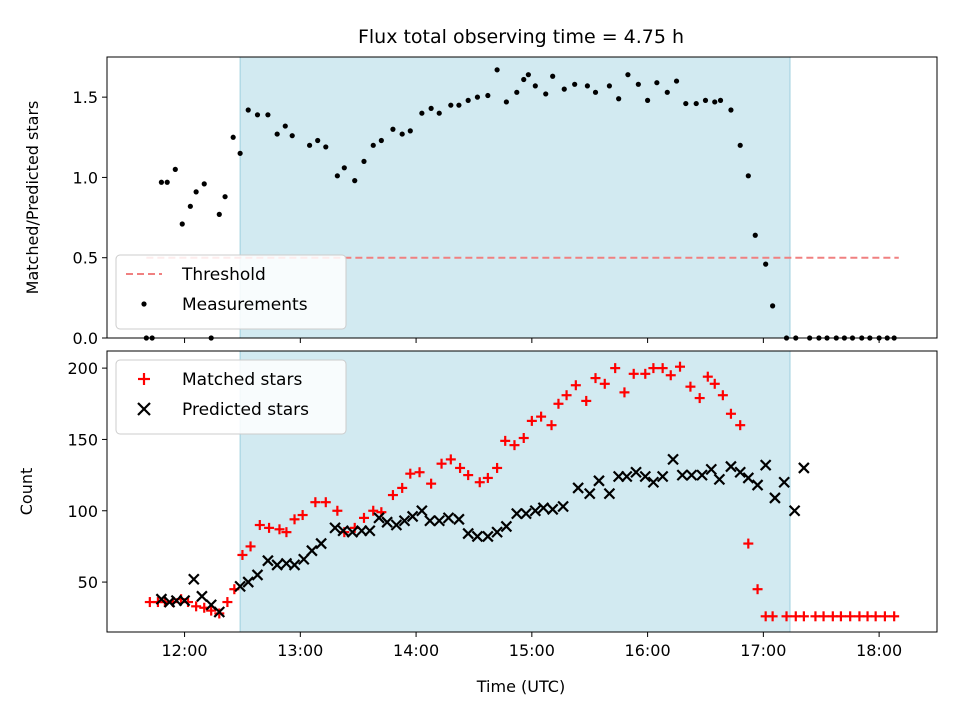  What do you see at coordinates (879, 650) in the screenshot?
I see `xtick-label-6: 18:00` at bounding box center [879, 650].